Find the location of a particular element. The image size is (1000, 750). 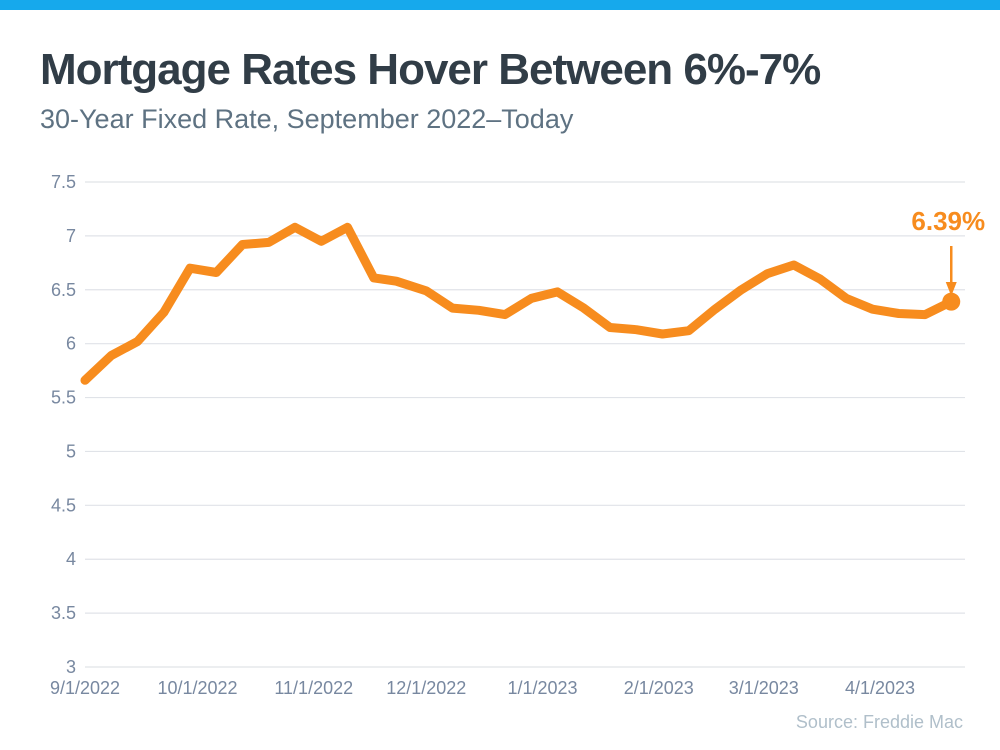

y-axis-tick-label: 3 is located at coordinates (71, 667).